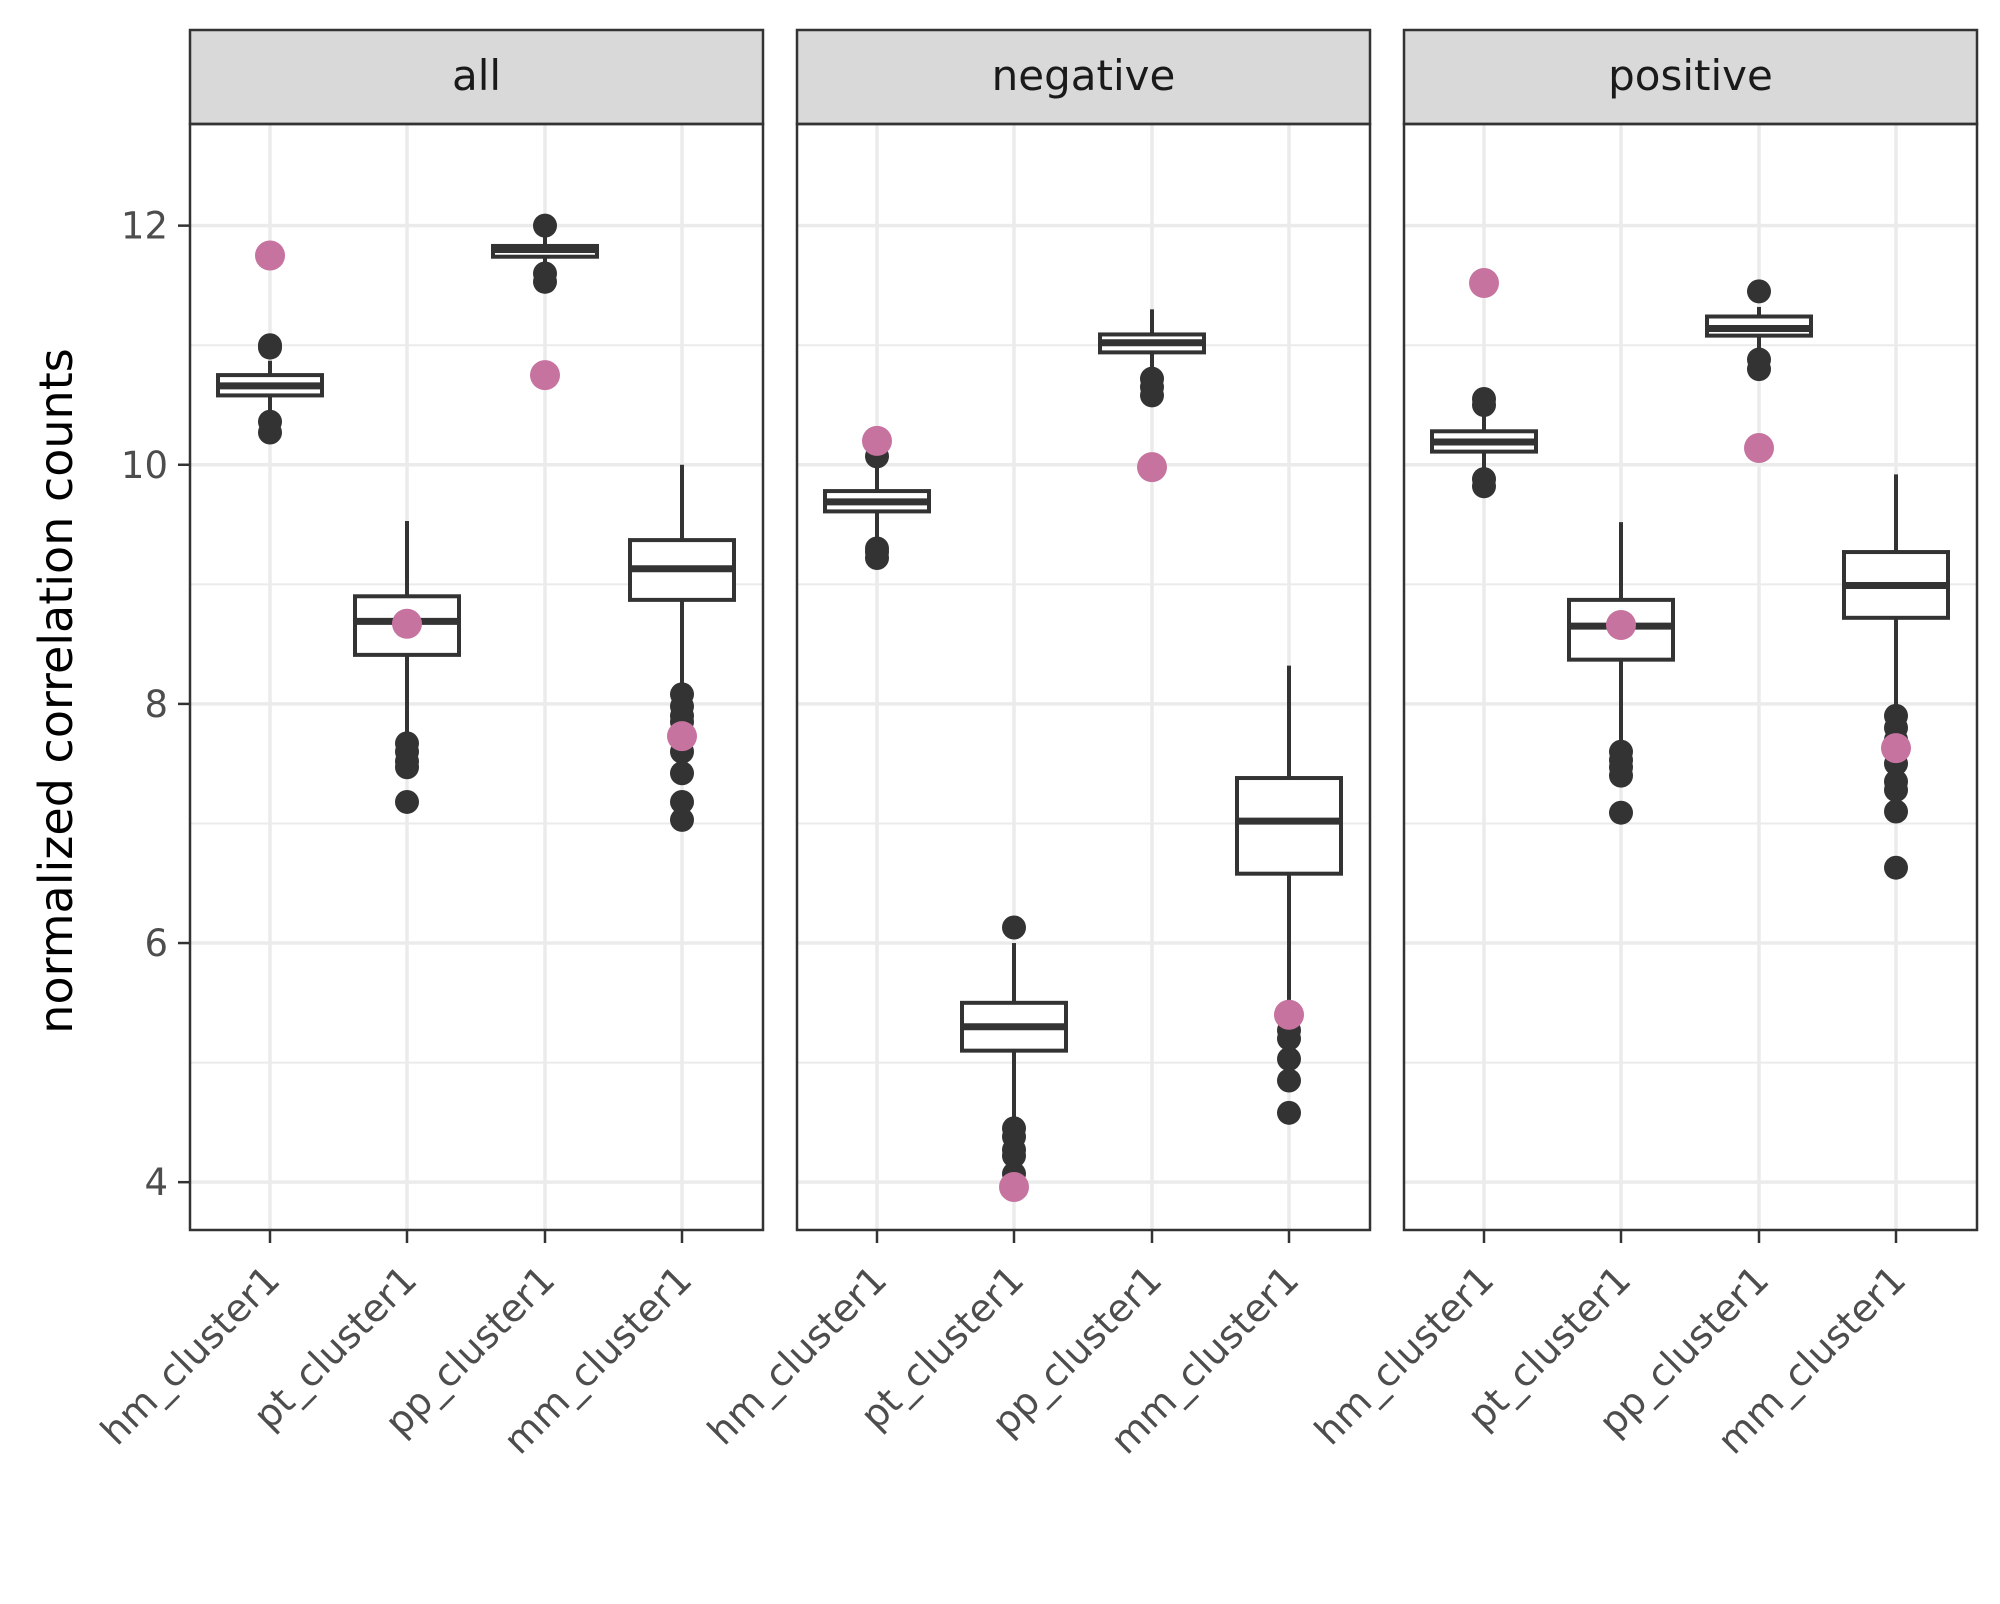 The width and height of the screenshot is (2000, 1604). Describe the element at coordinates (156, 704) in the screenshot. I see `y-tick-label: 8` at that location.